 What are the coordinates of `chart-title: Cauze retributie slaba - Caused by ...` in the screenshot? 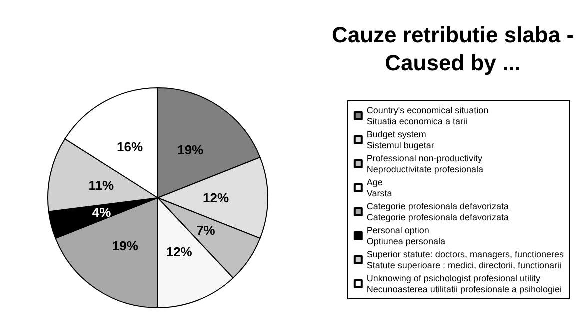 It's located at (453, 49).